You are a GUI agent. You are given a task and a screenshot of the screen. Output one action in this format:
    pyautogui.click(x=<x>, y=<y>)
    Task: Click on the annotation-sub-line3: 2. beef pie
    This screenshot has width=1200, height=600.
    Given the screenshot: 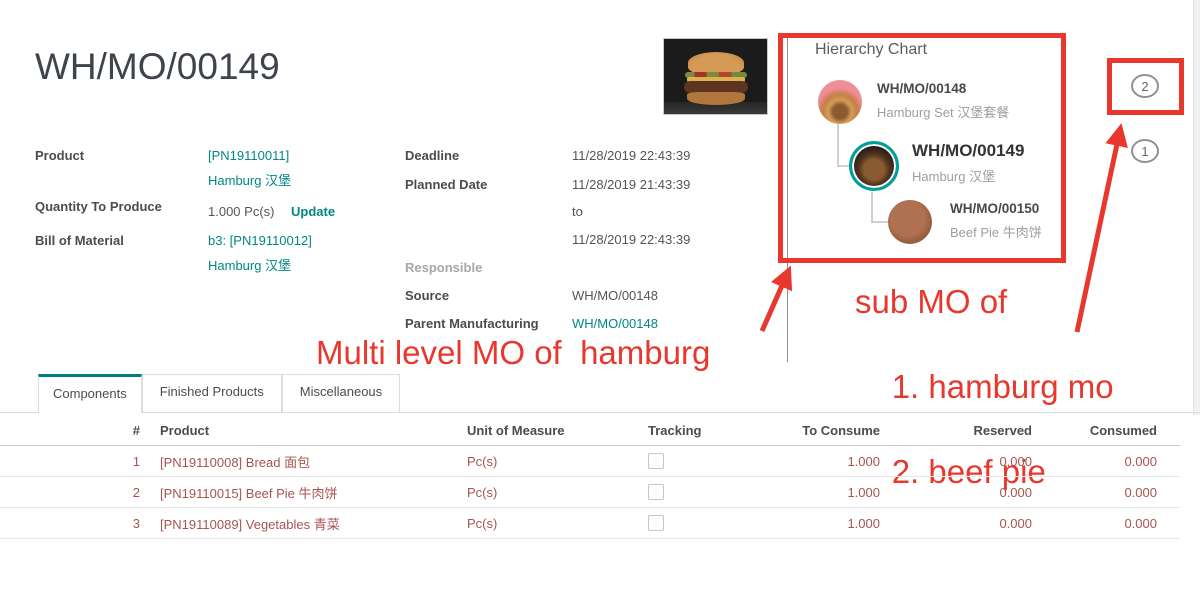 What is the action you would take?
    pyautogui.click(x=968, y=471)
    